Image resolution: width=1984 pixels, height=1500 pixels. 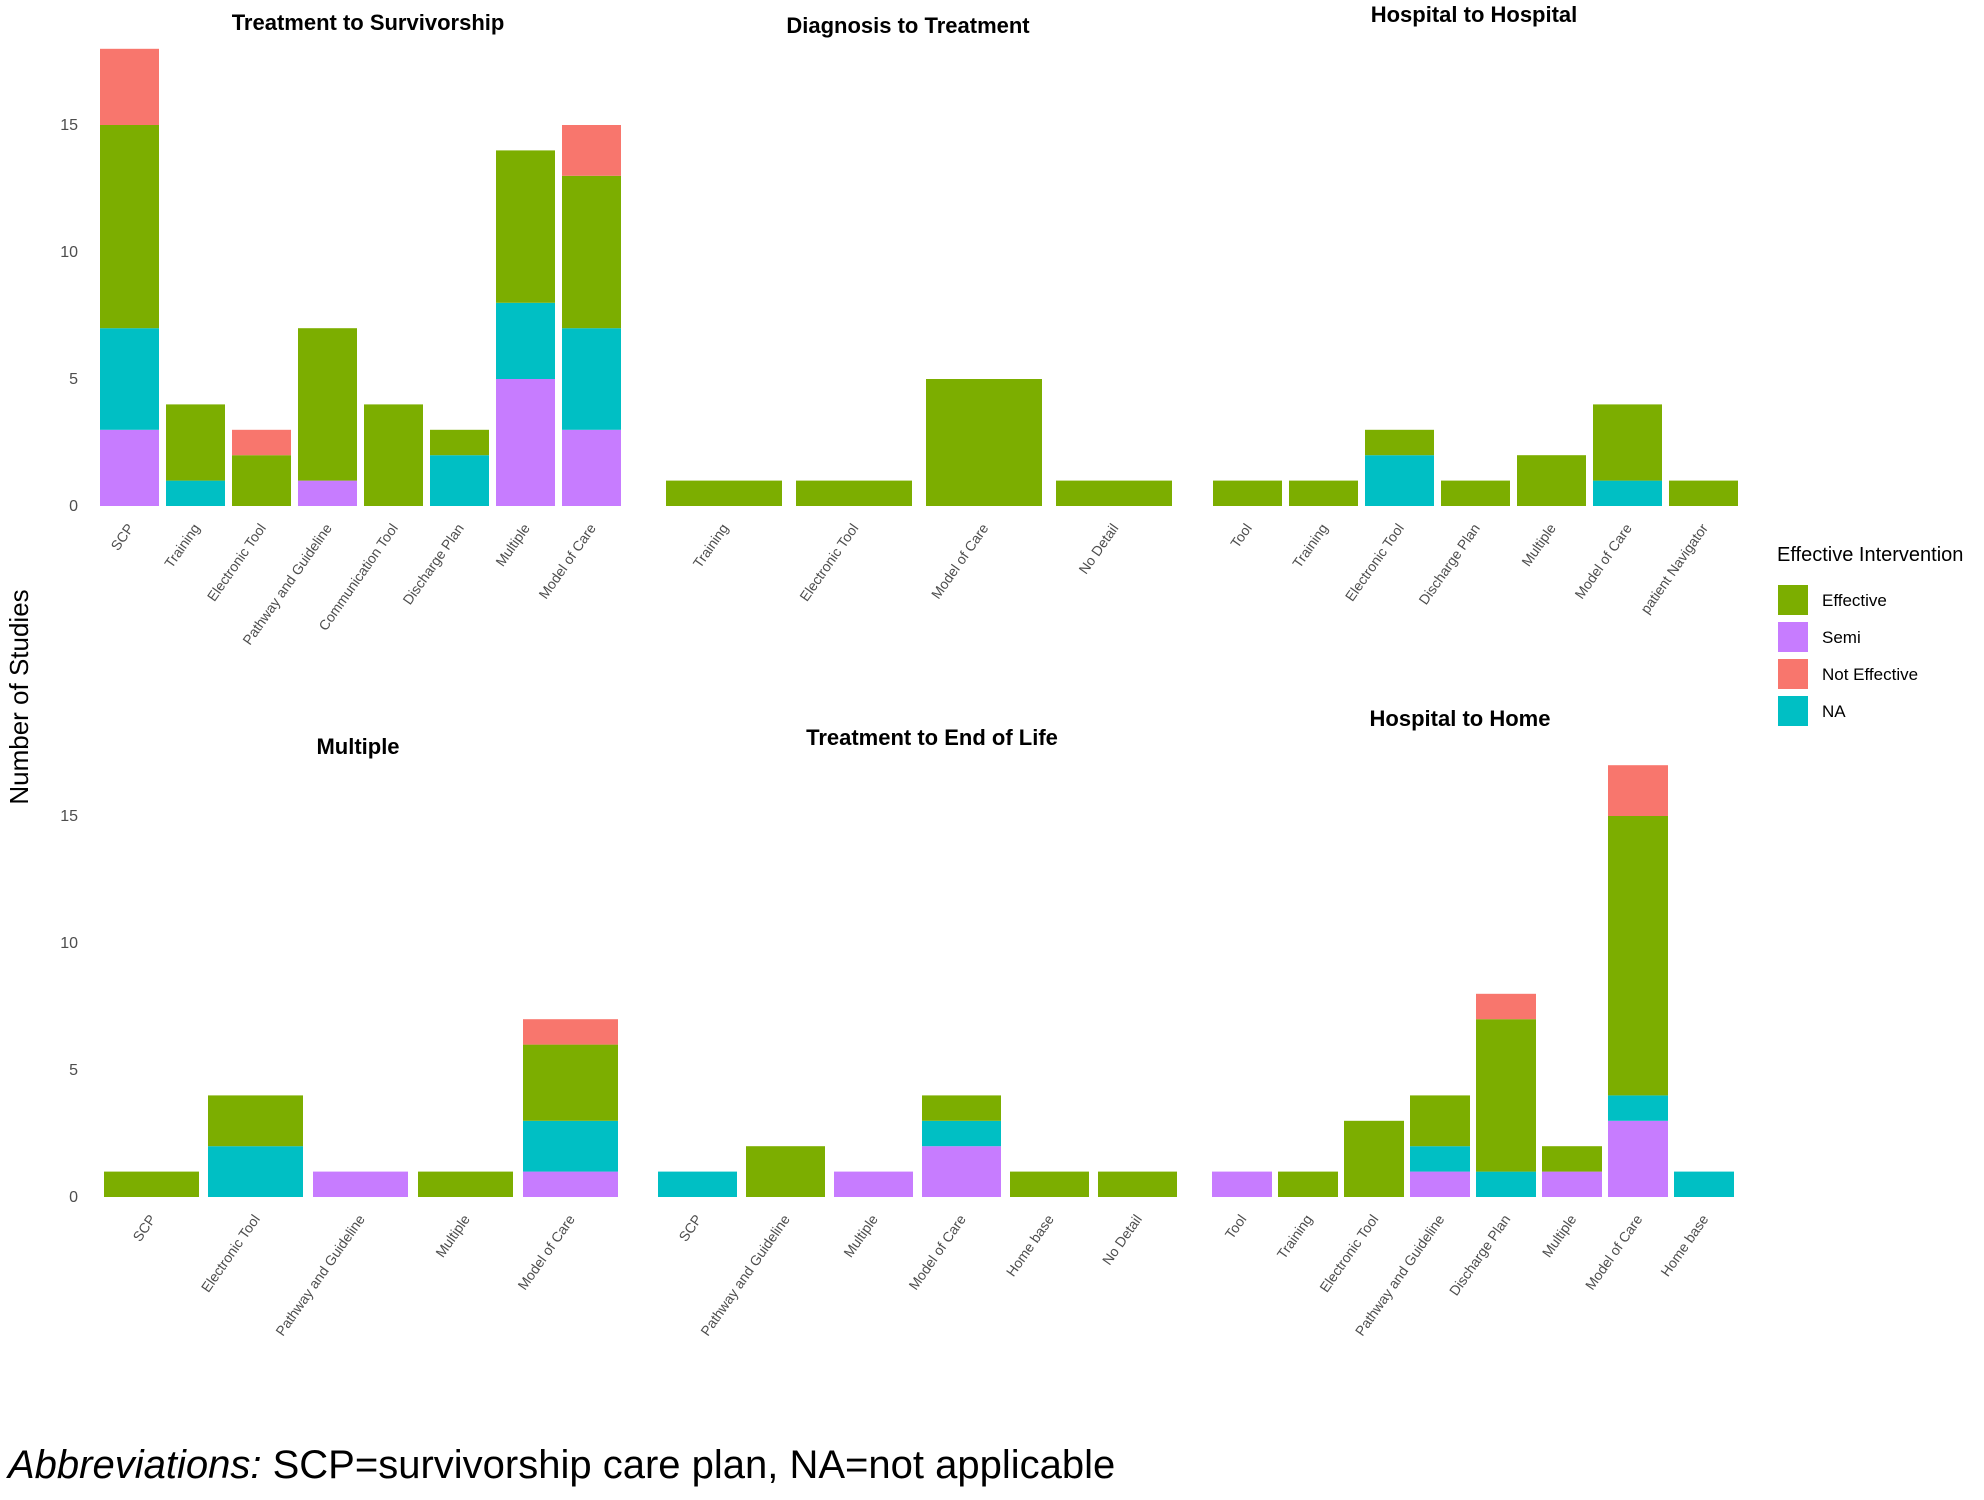 What do you see at coordinates (1834, 711) in the screenshot?
I see `legend-label: NA` at bounding box center [1834, 711].